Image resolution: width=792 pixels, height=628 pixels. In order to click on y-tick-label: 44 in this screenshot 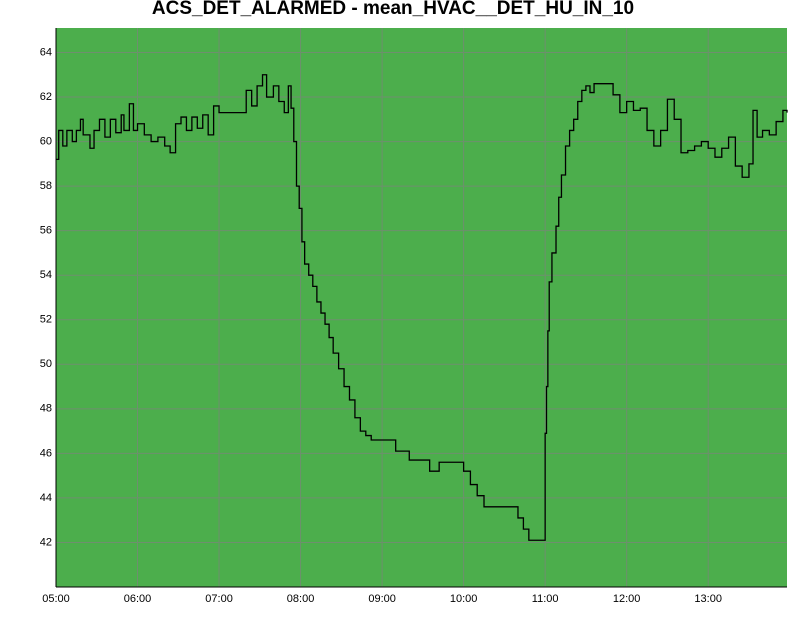, I will do `click(46, 498)`.